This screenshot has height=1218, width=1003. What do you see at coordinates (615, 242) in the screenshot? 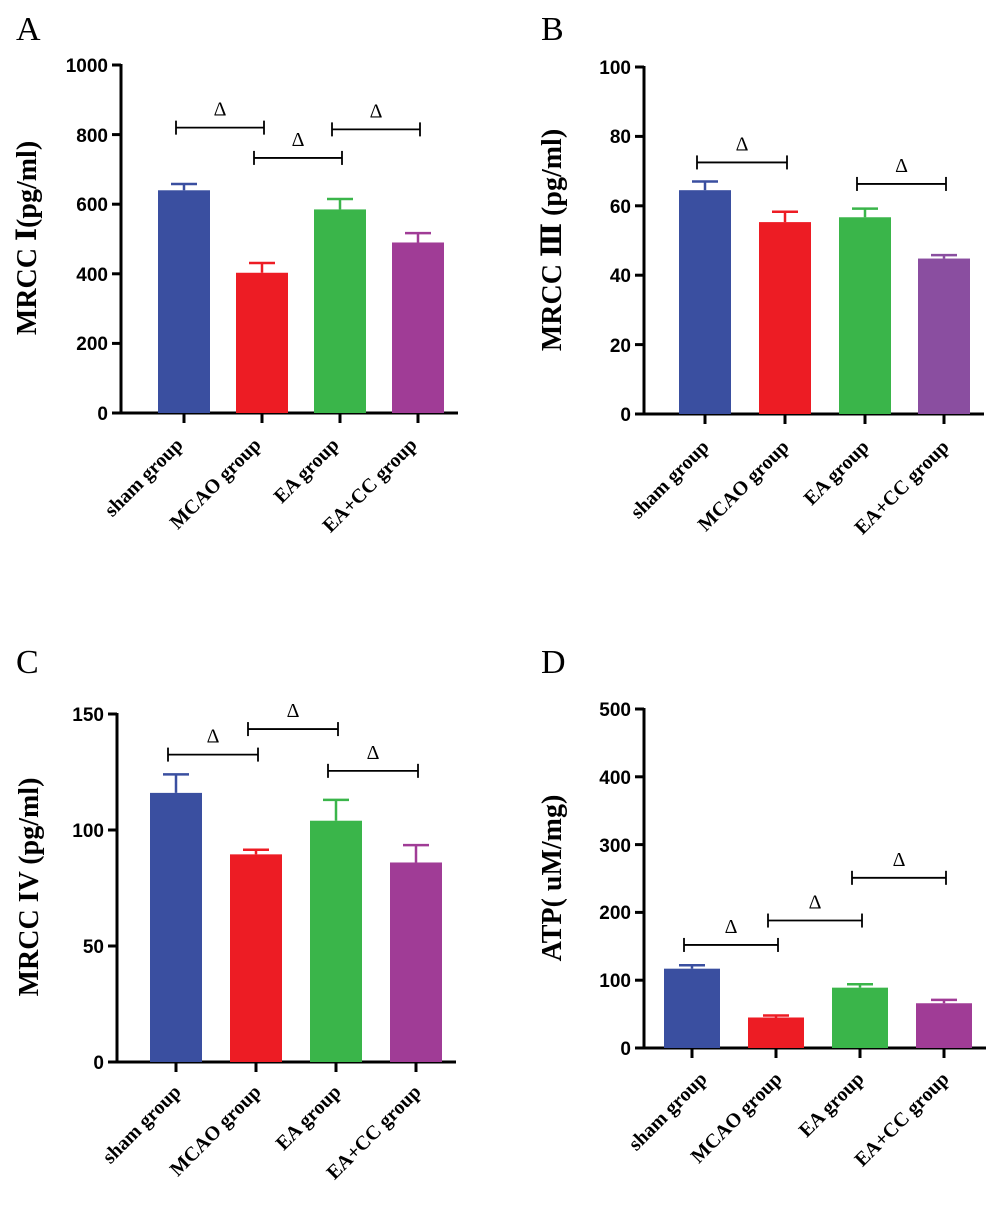
I see `panel-b-y-tick-labels: 0 20 40 60 80 100` at bounding box center [615, 242].